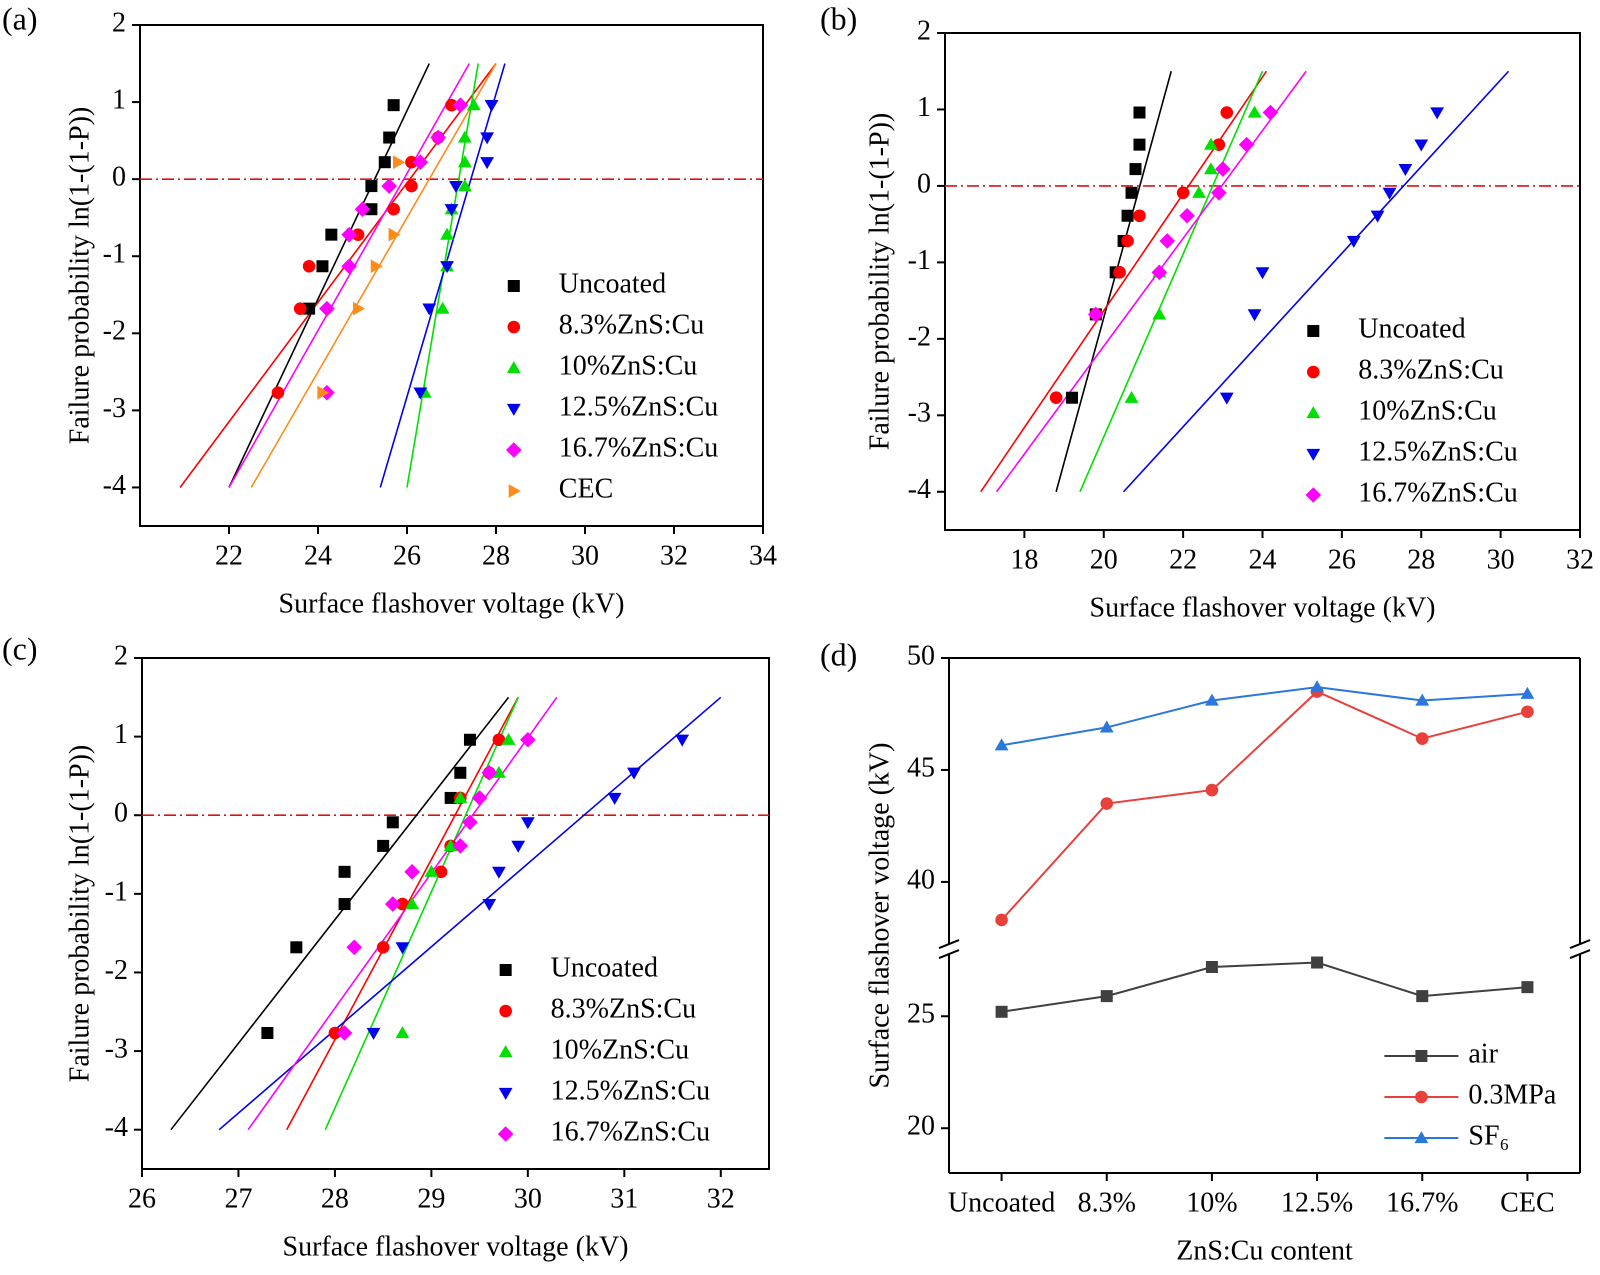 The height and width of the screenshot is (1275, 1600). Describe the element at coordinates (586, 488) in the screenshot. I see `legend-label: CEC` at that location.